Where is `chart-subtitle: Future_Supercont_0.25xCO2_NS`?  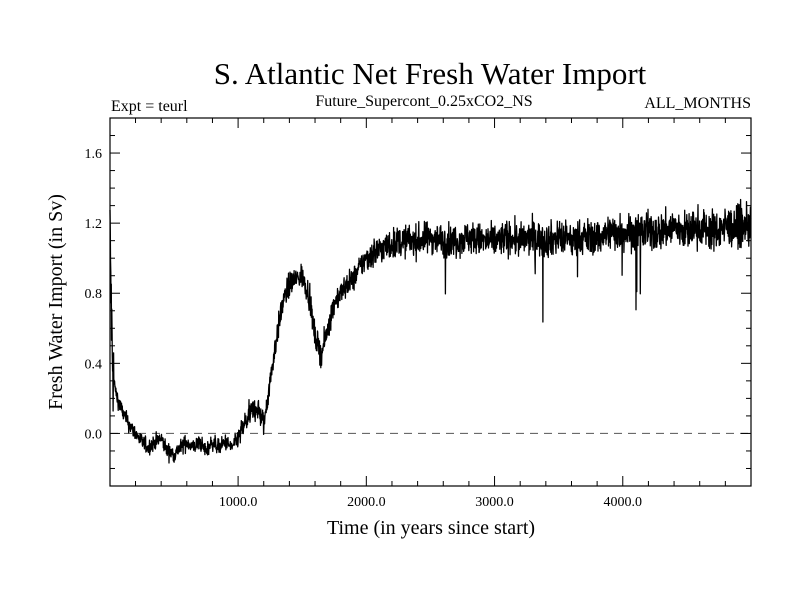 chart-subtitle: Future_Supercont_0.25xCO2_NS is located at coordinates (423, 101).